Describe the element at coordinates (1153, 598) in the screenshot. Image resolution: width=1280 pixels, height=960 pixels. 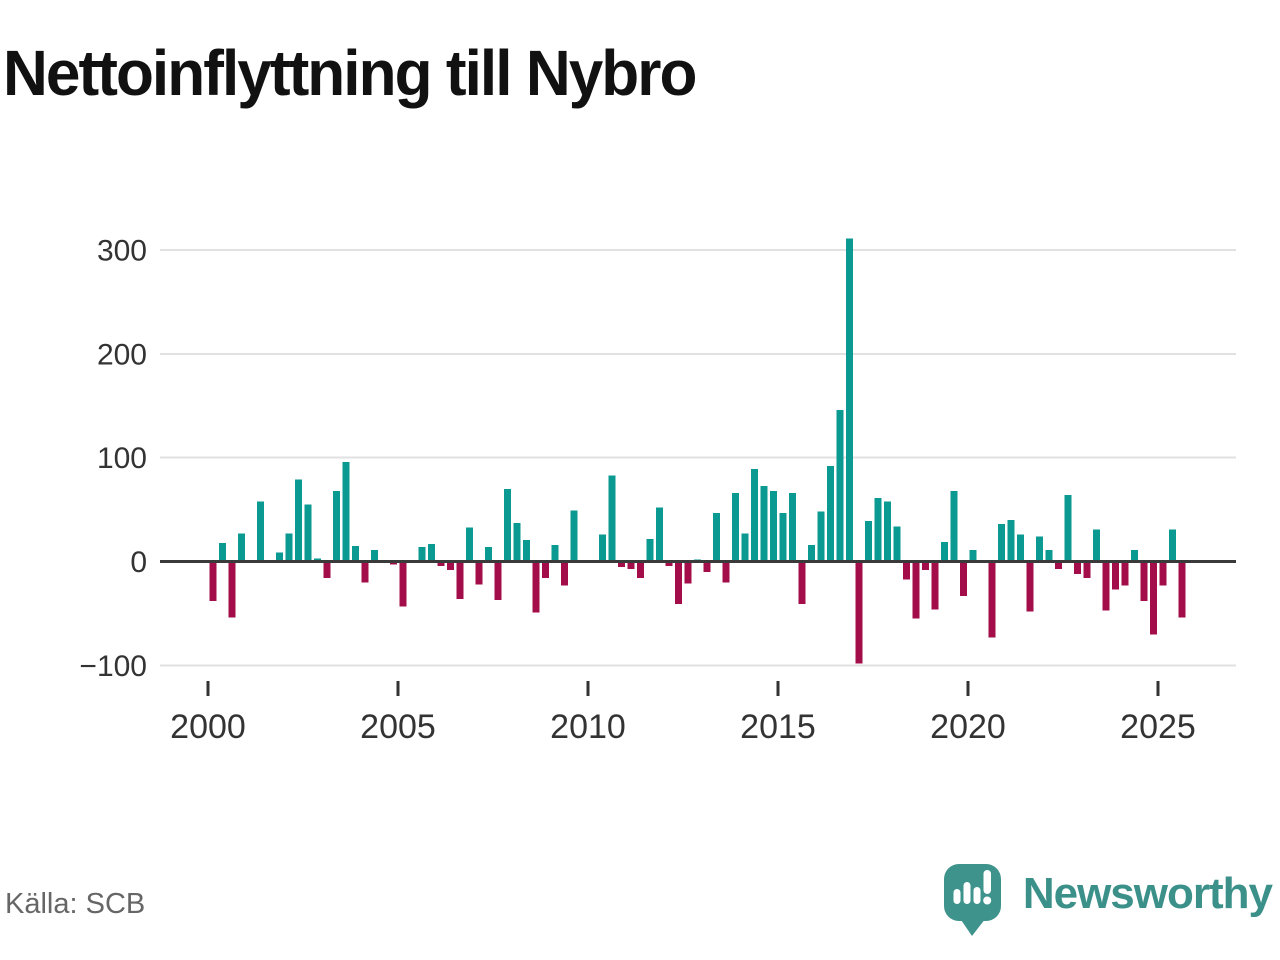
I see `bar-2024-Q4` at that location.